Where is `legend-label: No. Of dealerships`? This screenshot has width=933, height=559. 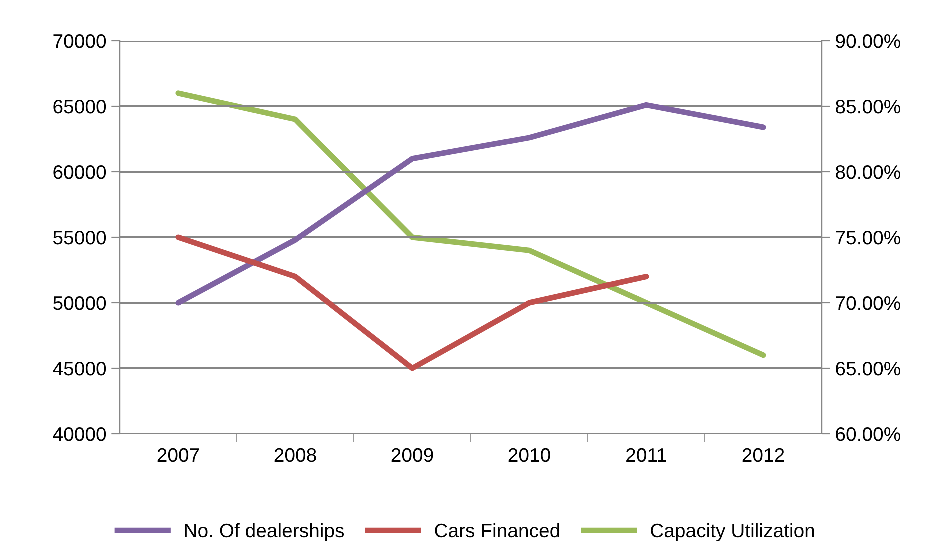
legend-label: No. Of dealerships is located at coordinates (264, 532).